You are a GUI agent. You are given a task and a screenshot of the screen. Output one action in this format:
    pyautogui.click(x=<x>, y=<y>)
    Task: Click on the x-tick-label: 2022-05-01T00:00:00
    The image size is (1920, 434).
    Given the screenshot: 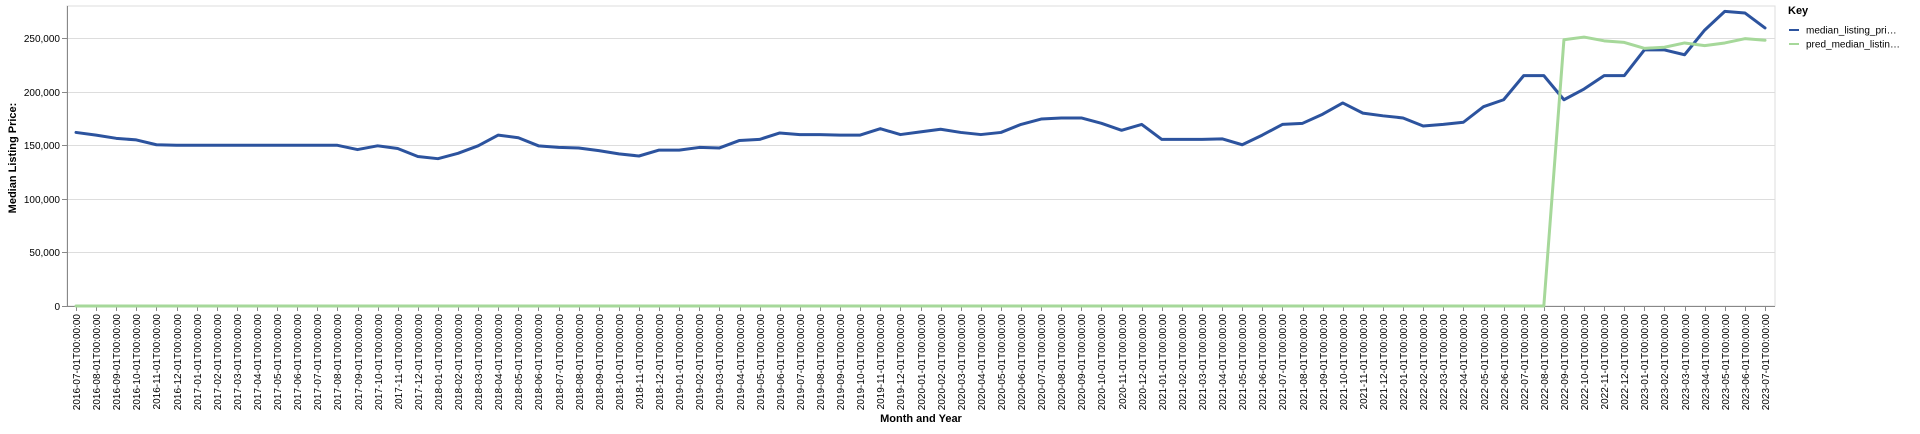 What is the action you would take?
    pyautogui.click(x=1485, y=362)
    